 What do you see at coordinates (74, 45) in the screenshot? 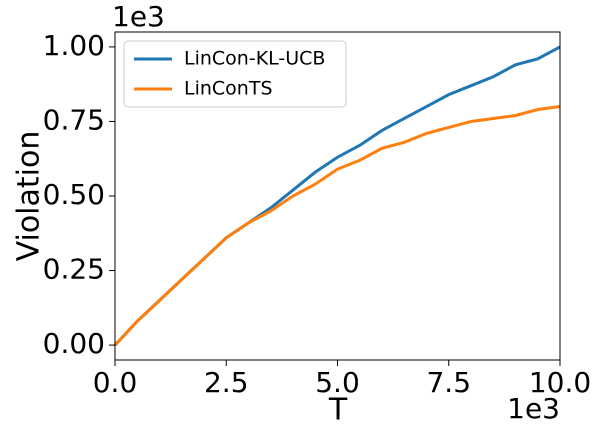
I see `y-tick-label: 1.00` at bounding box center [74, 45].